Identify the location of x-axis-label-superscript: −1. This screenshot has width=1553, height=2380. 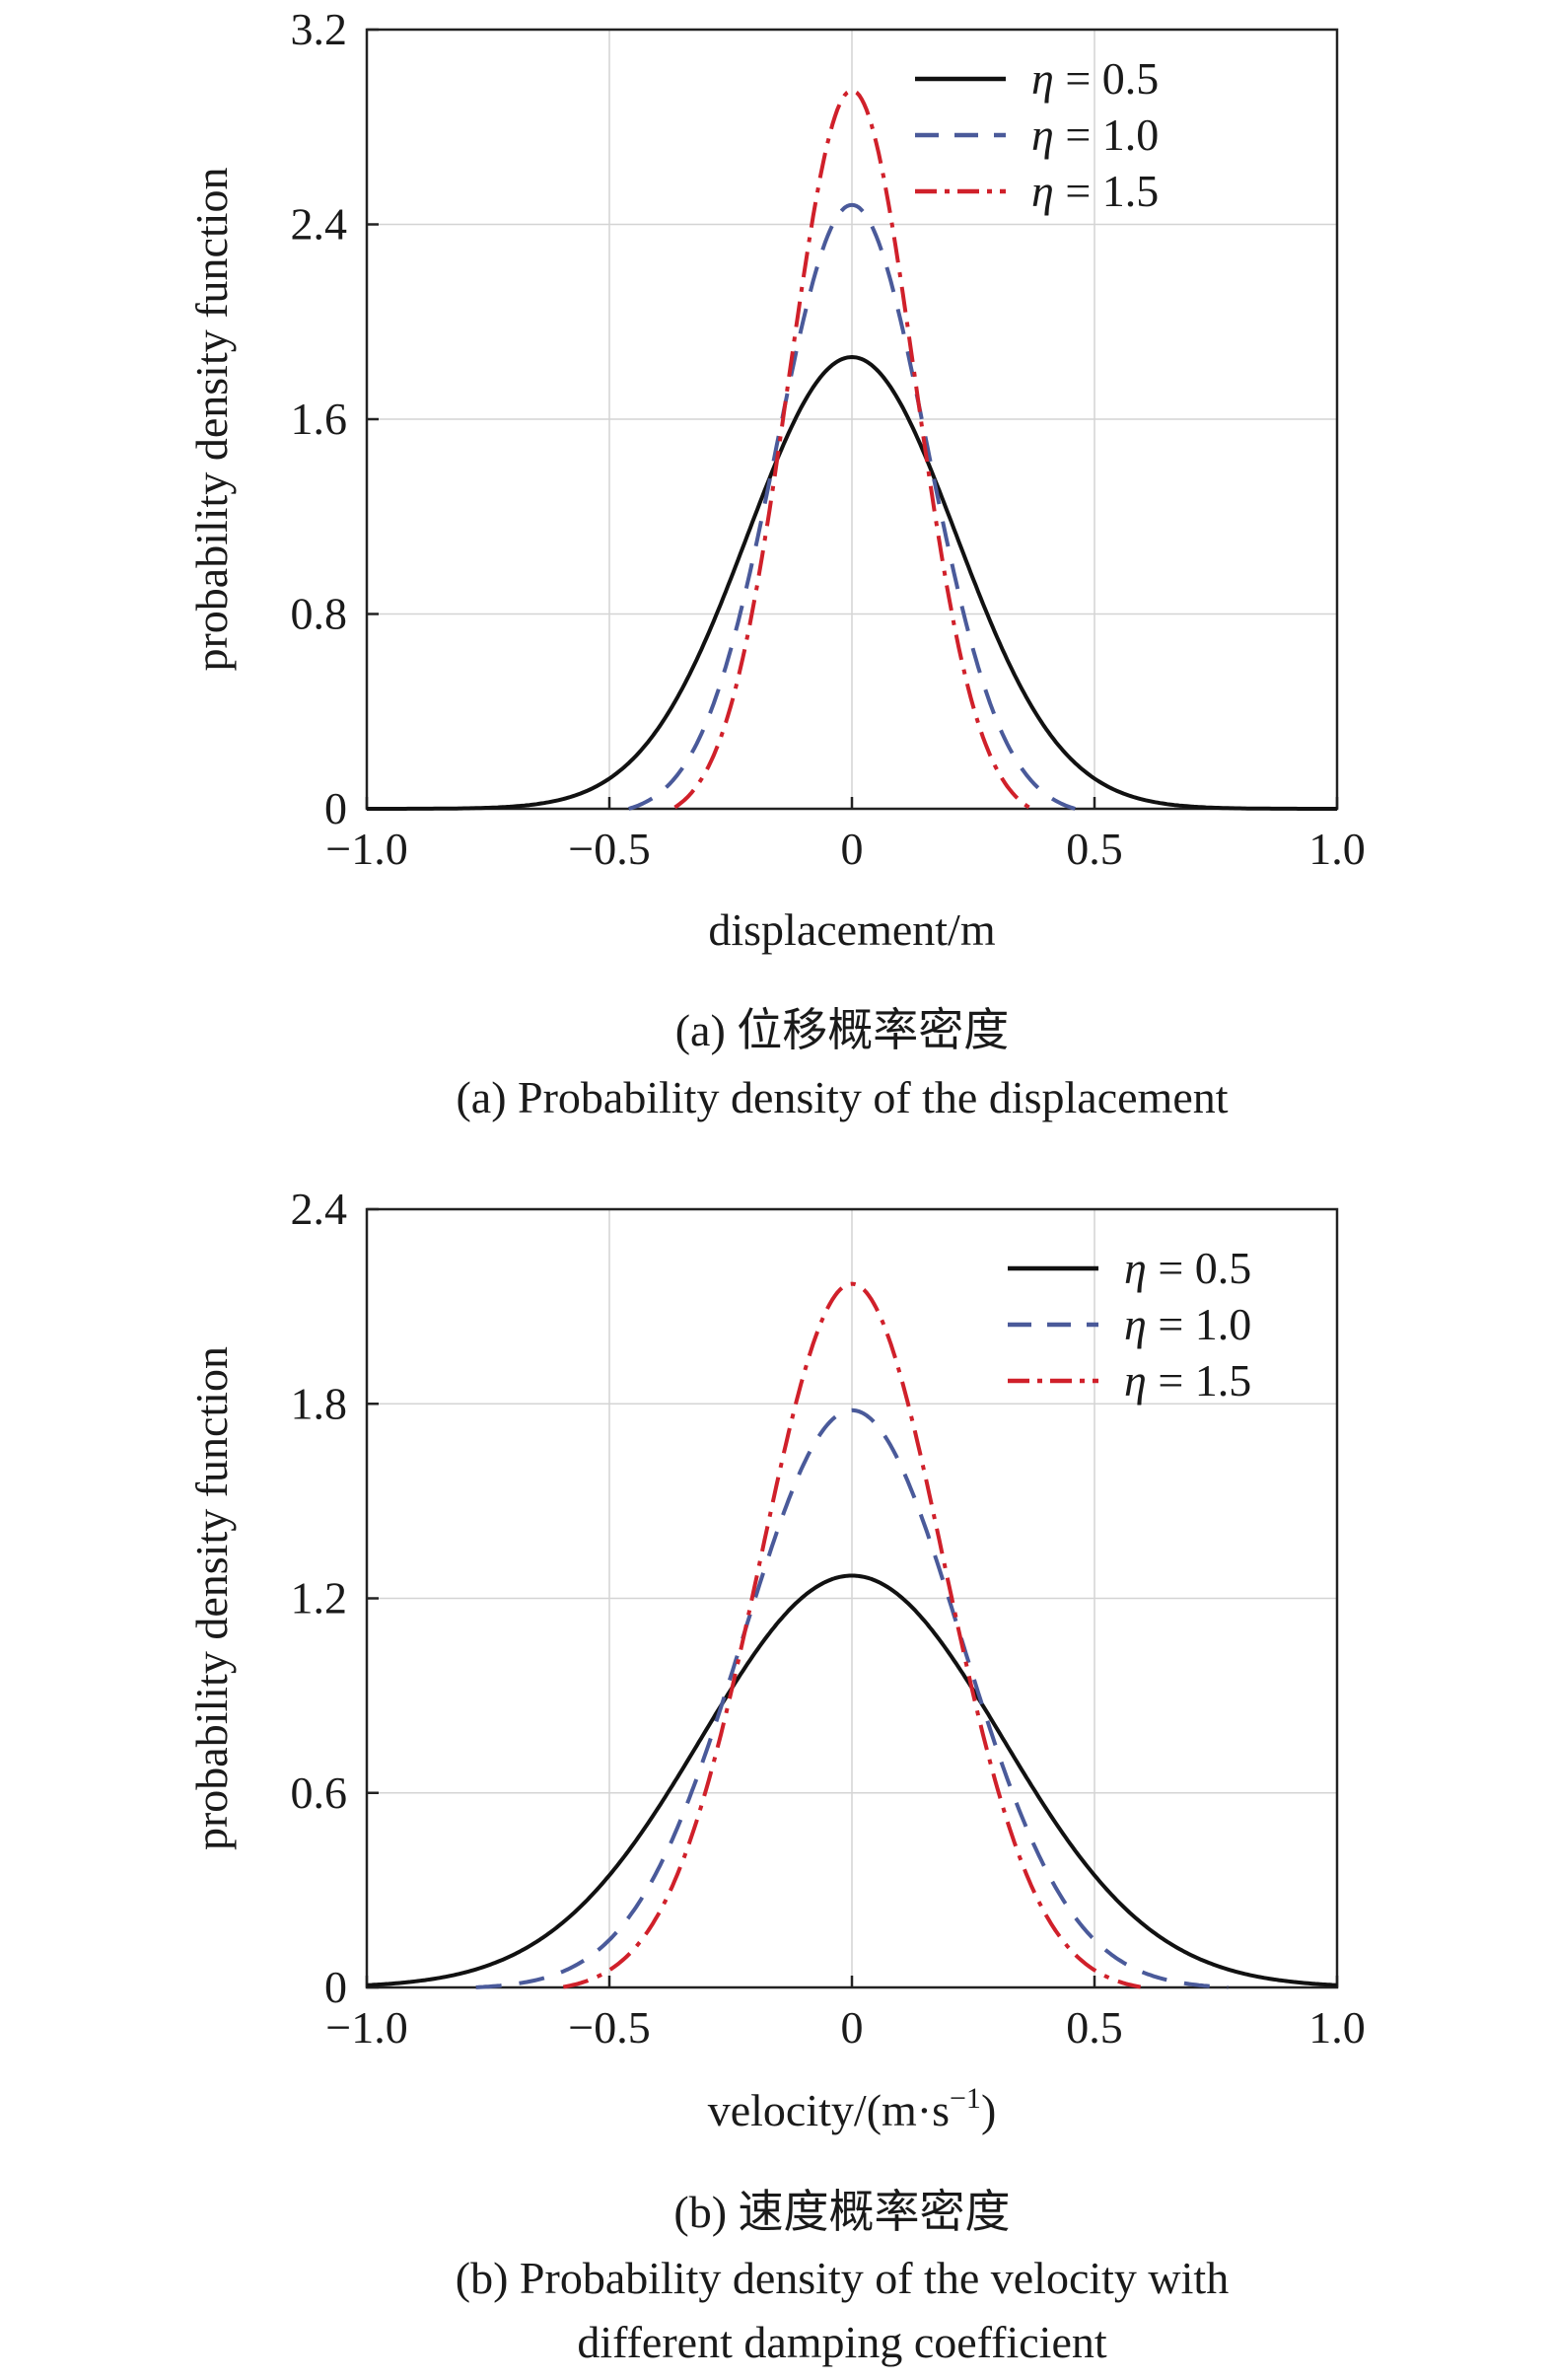
(965, 2098).